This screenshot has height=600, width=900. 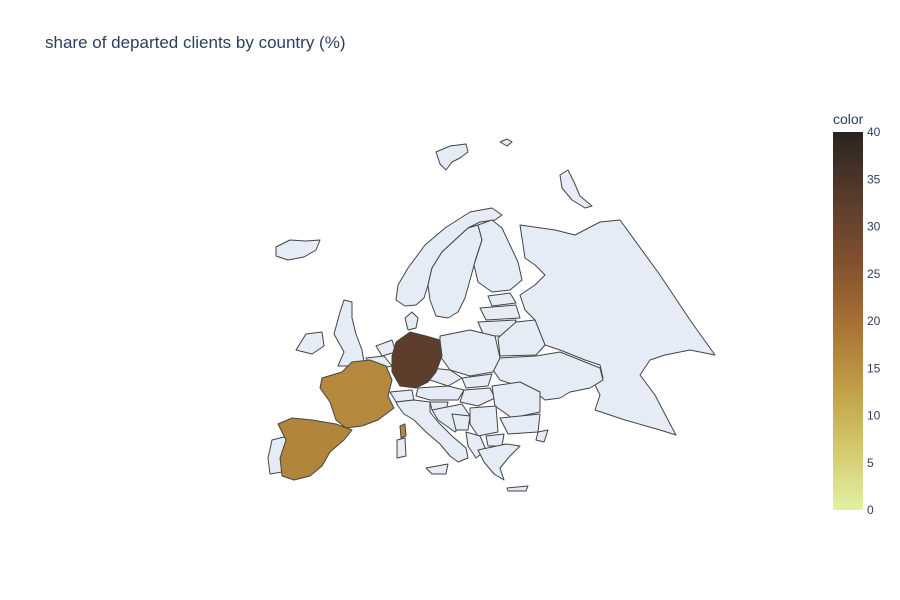 What do you see at coordinates (495, 440) in the screenshot?
I see `country-macedonia` at bounding box center [495, 440].